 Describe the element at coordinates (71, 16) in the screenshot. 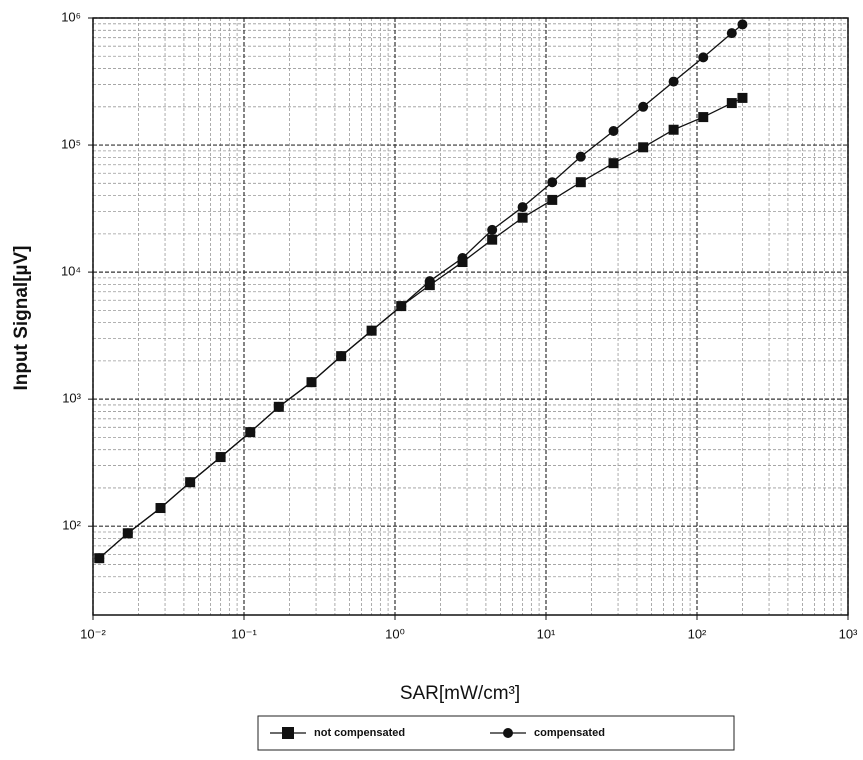

I see `y-tick-label: 10⁶` at that location.